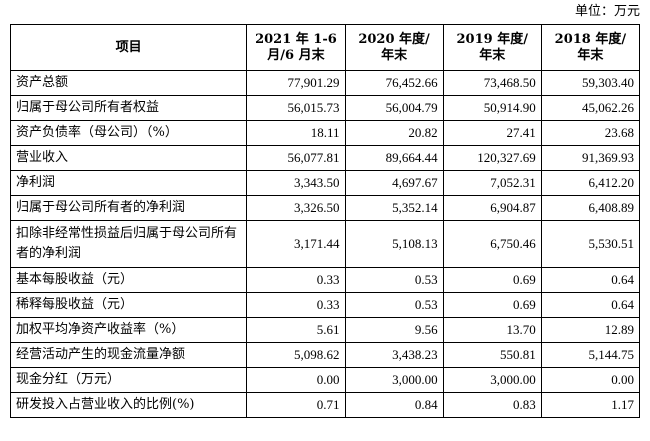 The height and width of the screenshot is (441, 650). I want to click on table-row: 资产负债率（母公司）（%） 18.11 20.82 27.41 23.68, so click(325, 133).